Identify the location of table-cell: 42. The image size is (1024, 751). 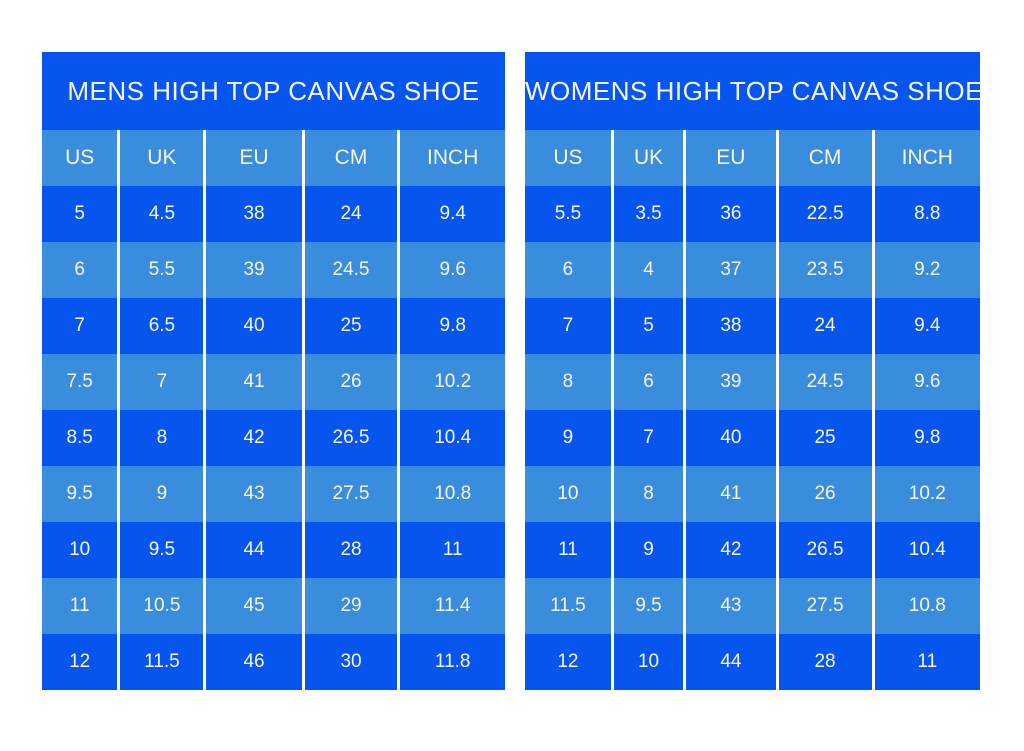
(253, 438).